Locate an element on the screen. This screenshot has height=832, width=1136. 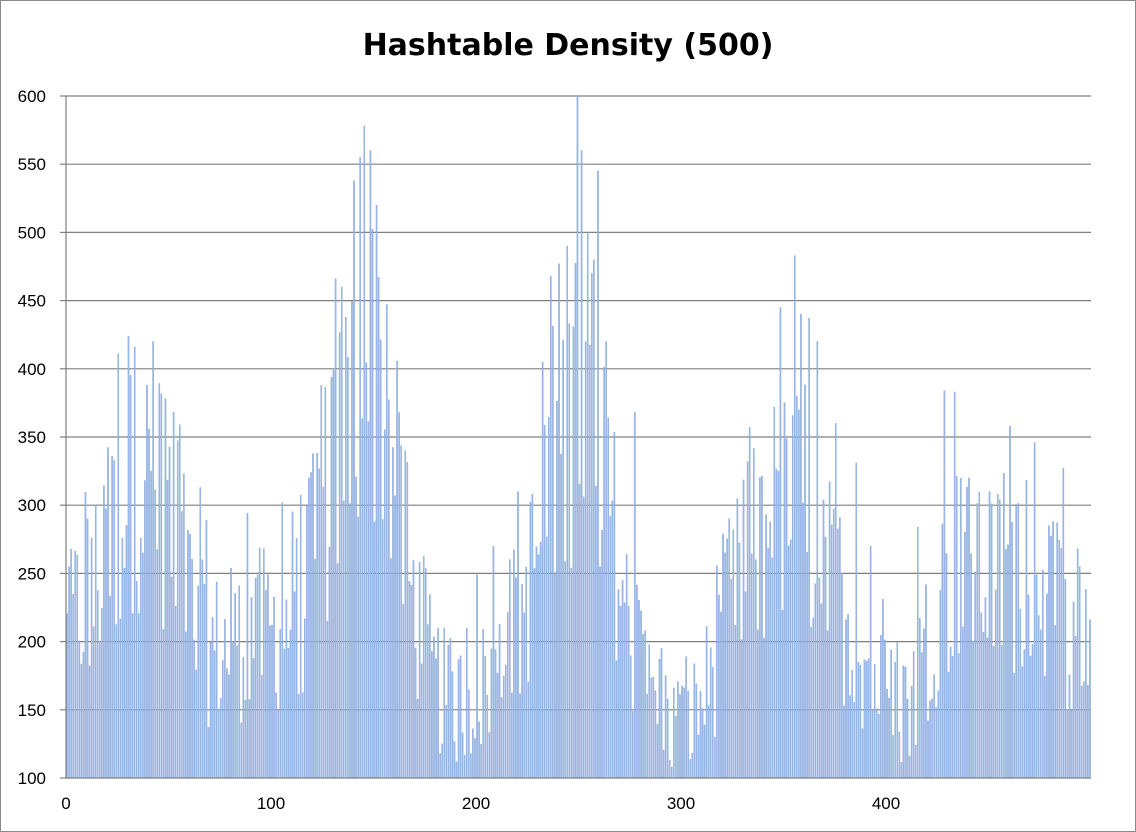
y-tick-label-500: 500 is located at coordinates (32, 232).